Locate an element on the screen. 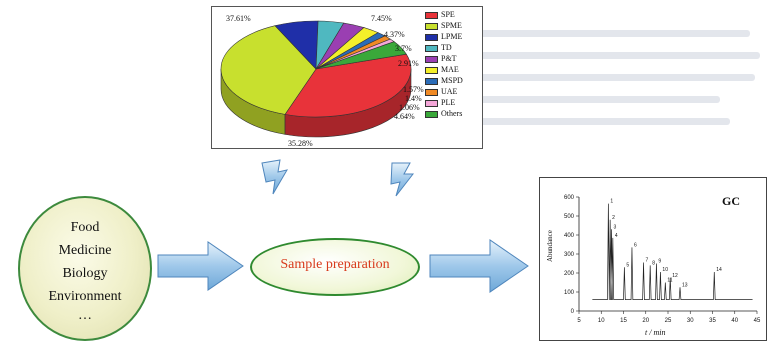  gc-y-tick-label: 500 is located at coordinates (569, 217).